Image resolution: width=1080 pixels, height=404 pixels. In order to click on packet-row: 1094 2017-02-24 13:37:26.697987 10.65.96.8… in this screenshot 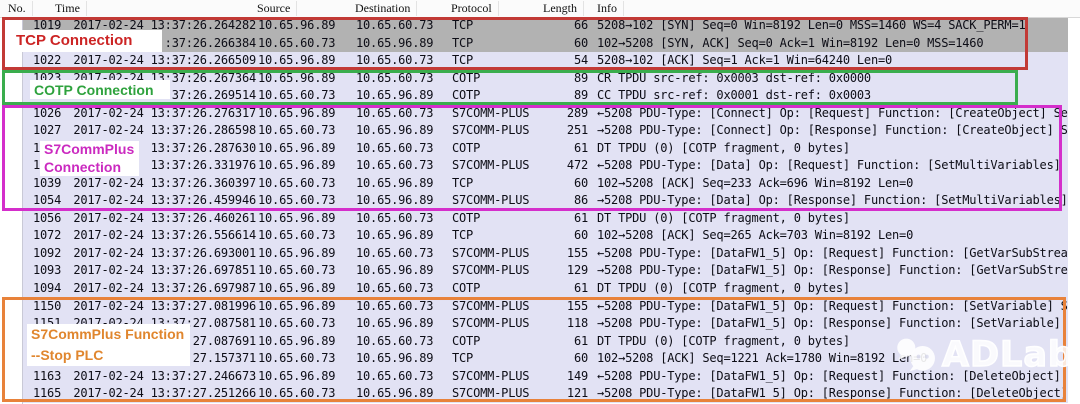, I will do `click(540, 288)`.